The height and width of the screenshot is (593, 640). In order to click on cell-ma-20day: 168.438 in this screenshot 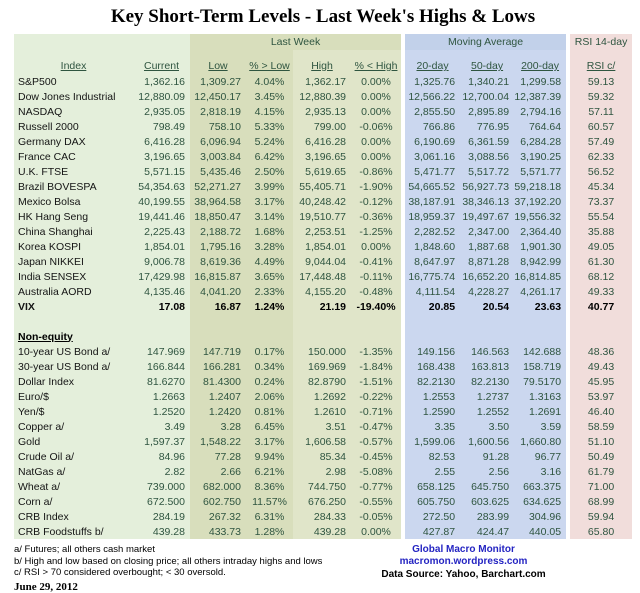, I will do `click(433, 366)`.